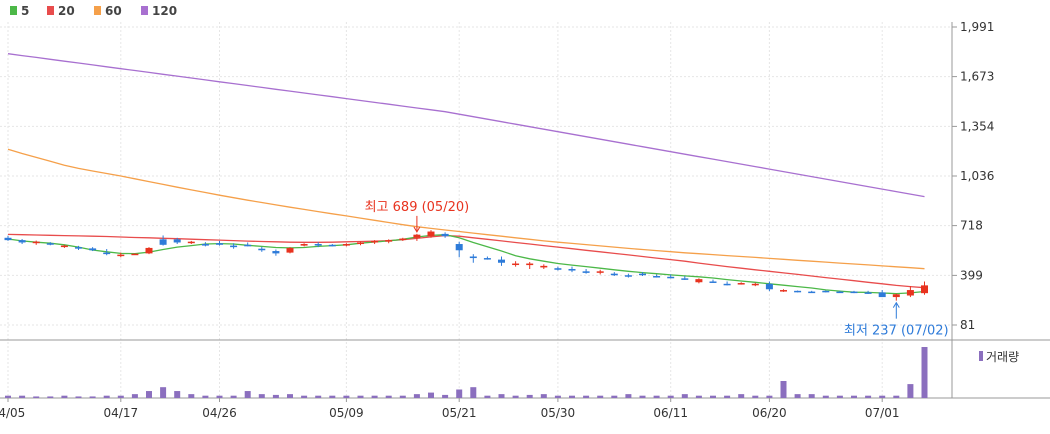  Describe the element at coordinates (896, 331) in the screenshot. I see `low-label: 최저 237 (07/02)` at that location.